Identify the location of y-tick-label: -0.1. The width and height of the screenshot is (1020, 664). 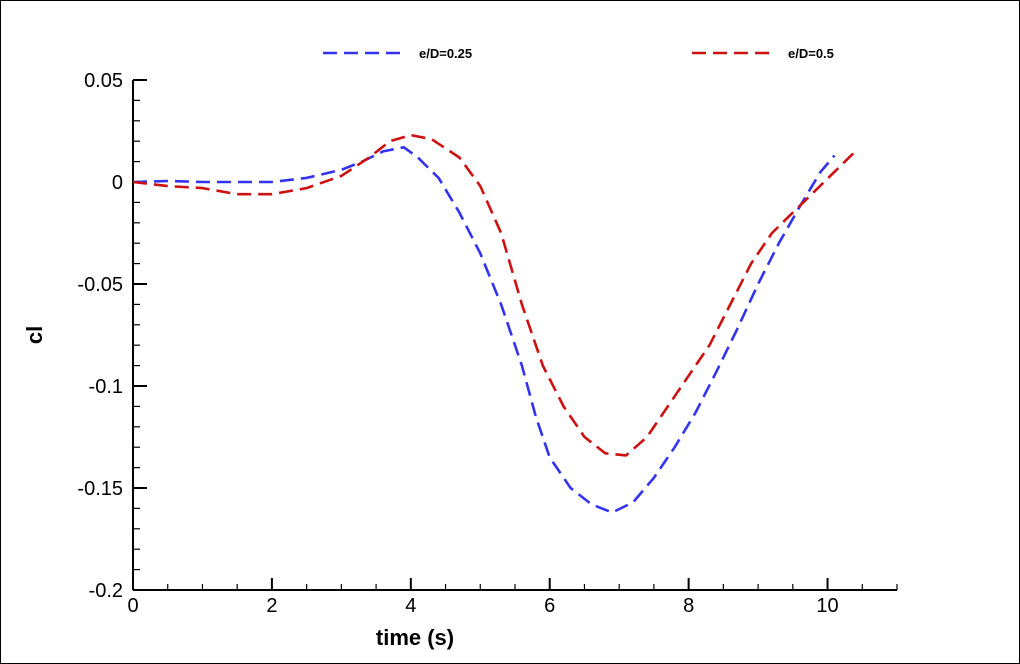
(106, 387).